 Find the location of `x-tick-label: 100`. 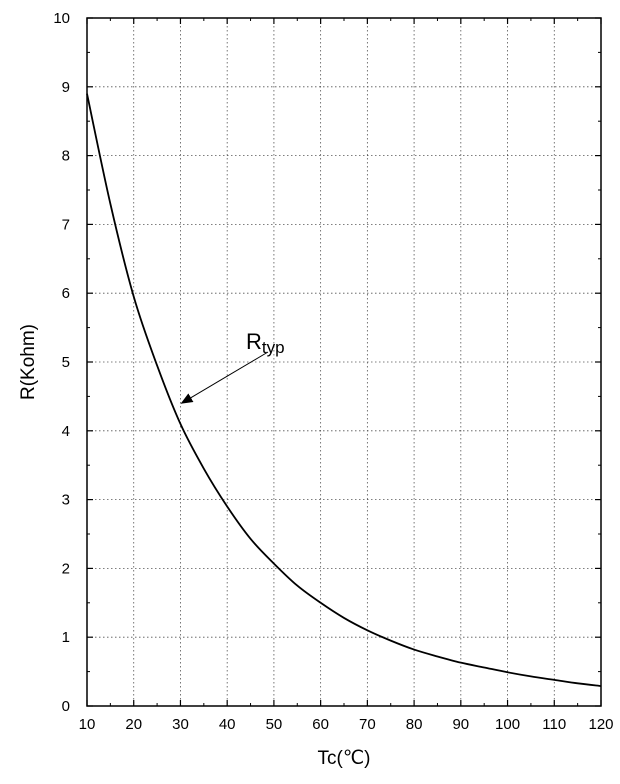

x-tick-label: 100 is located at coordinates (507, 724).